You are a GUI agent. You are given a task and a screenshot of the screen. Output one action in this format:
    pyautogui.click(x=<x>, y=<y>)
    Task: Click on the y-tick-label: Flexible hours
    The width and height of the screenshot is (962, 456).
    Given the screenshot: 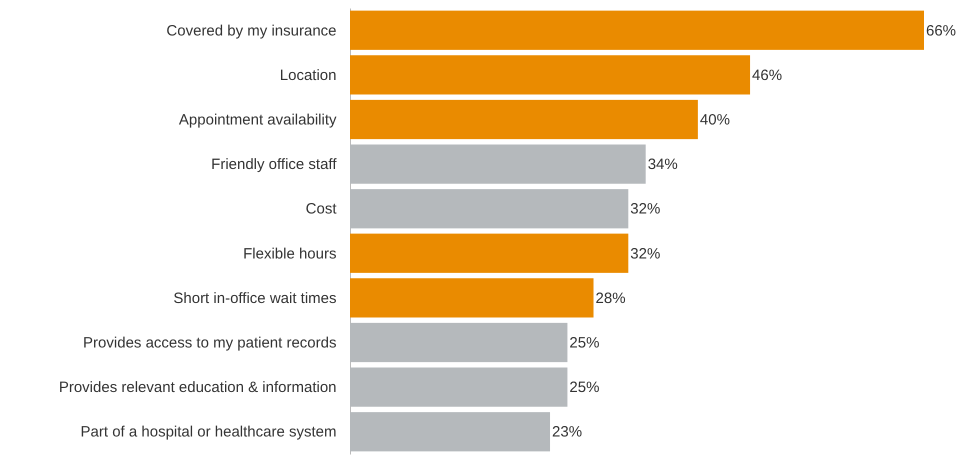 What is the action you would take?
    pyautogui.click(x=289, y=253)
    